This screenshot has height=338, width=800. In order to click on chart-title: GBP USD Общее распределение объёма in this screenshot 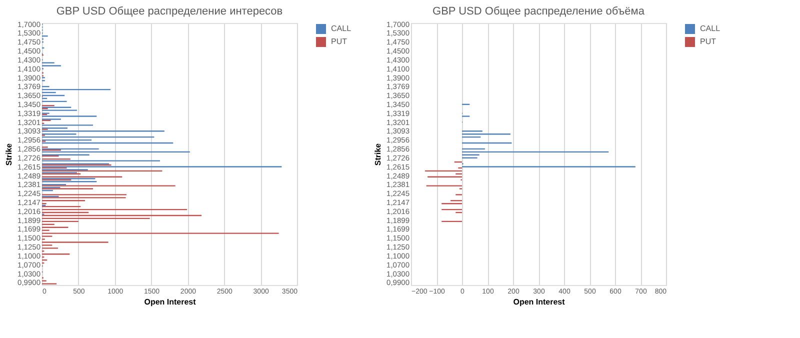, I will do `click(539, 11)`.